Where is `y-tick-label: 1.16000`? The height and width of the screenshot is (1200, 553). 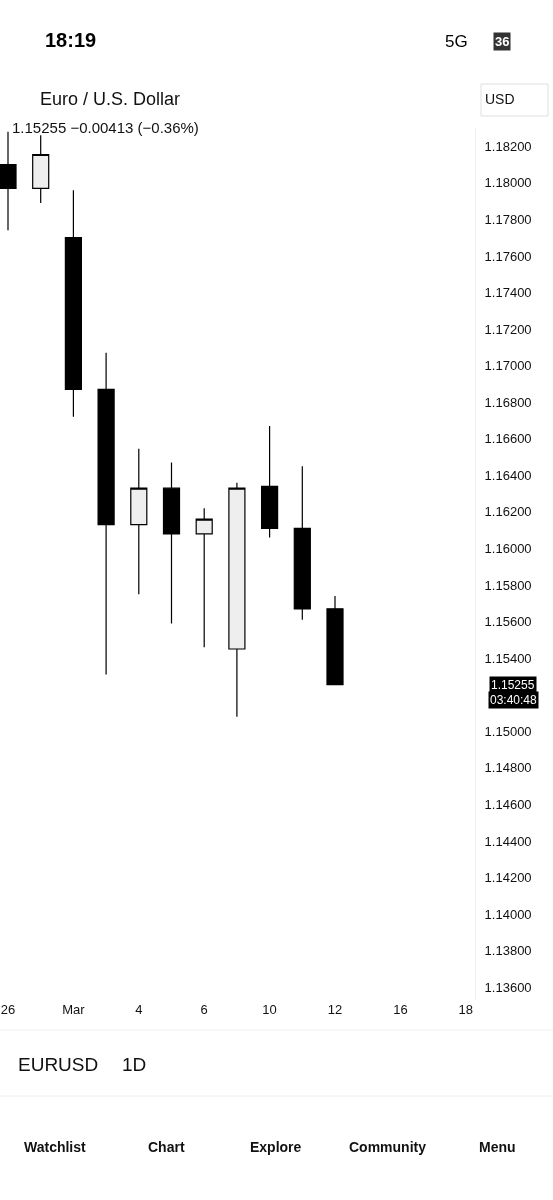 y-tick-label: 1.16000 is located at coordinates (508, 549).